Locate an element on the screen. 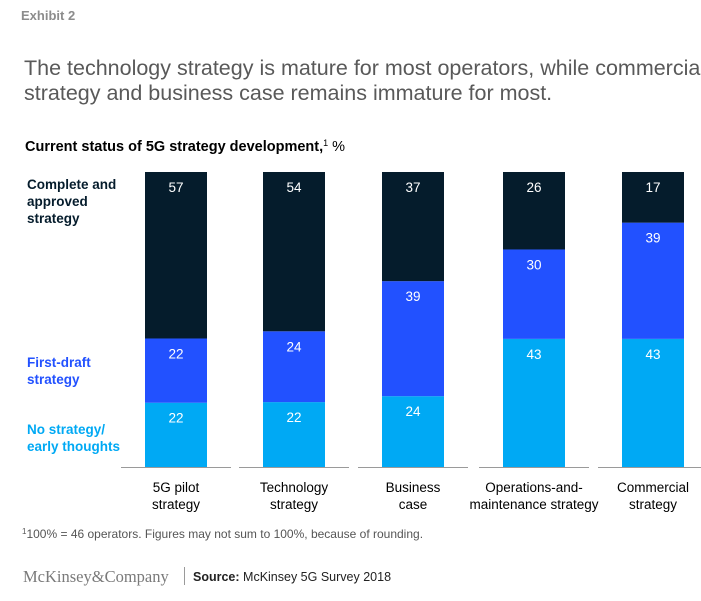 Image resolution: width=701 pixels, height=601 pixels. source-note: Source: McKinsey 5G Survey 2018 is located at coordinates (292, 577).